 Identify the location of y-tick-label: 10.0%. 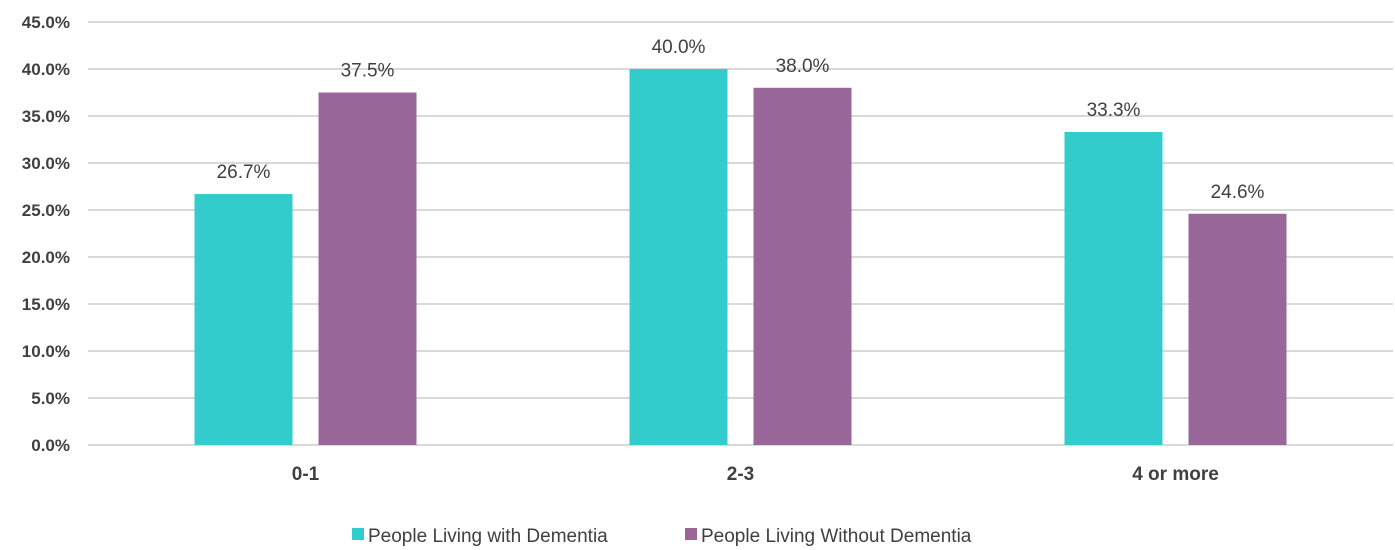
(46, 351).